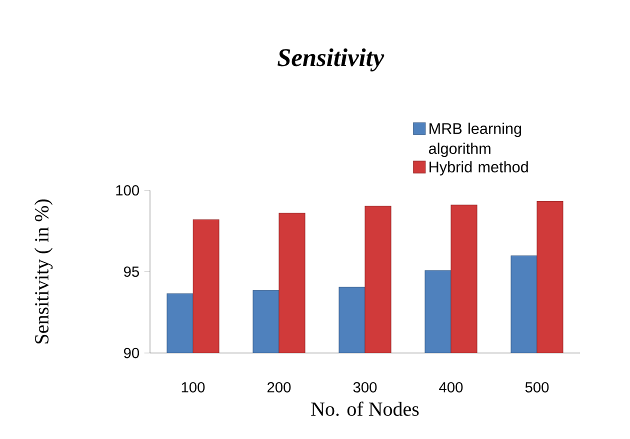 The width and height of the screenshot is (630, 439). I want to click on x-tick-label: 300, so click(365, 387).